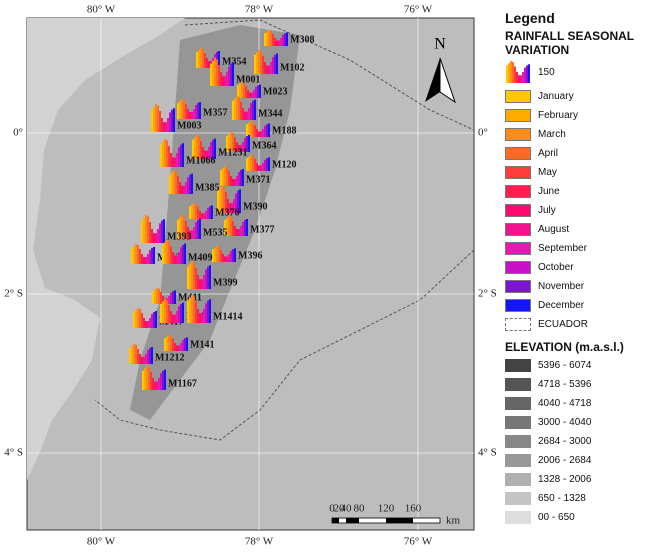 The image size is (646, 554). Describe the element at coordinates (574, 267) in the screenshot. I see `legend-row: October` at that location.